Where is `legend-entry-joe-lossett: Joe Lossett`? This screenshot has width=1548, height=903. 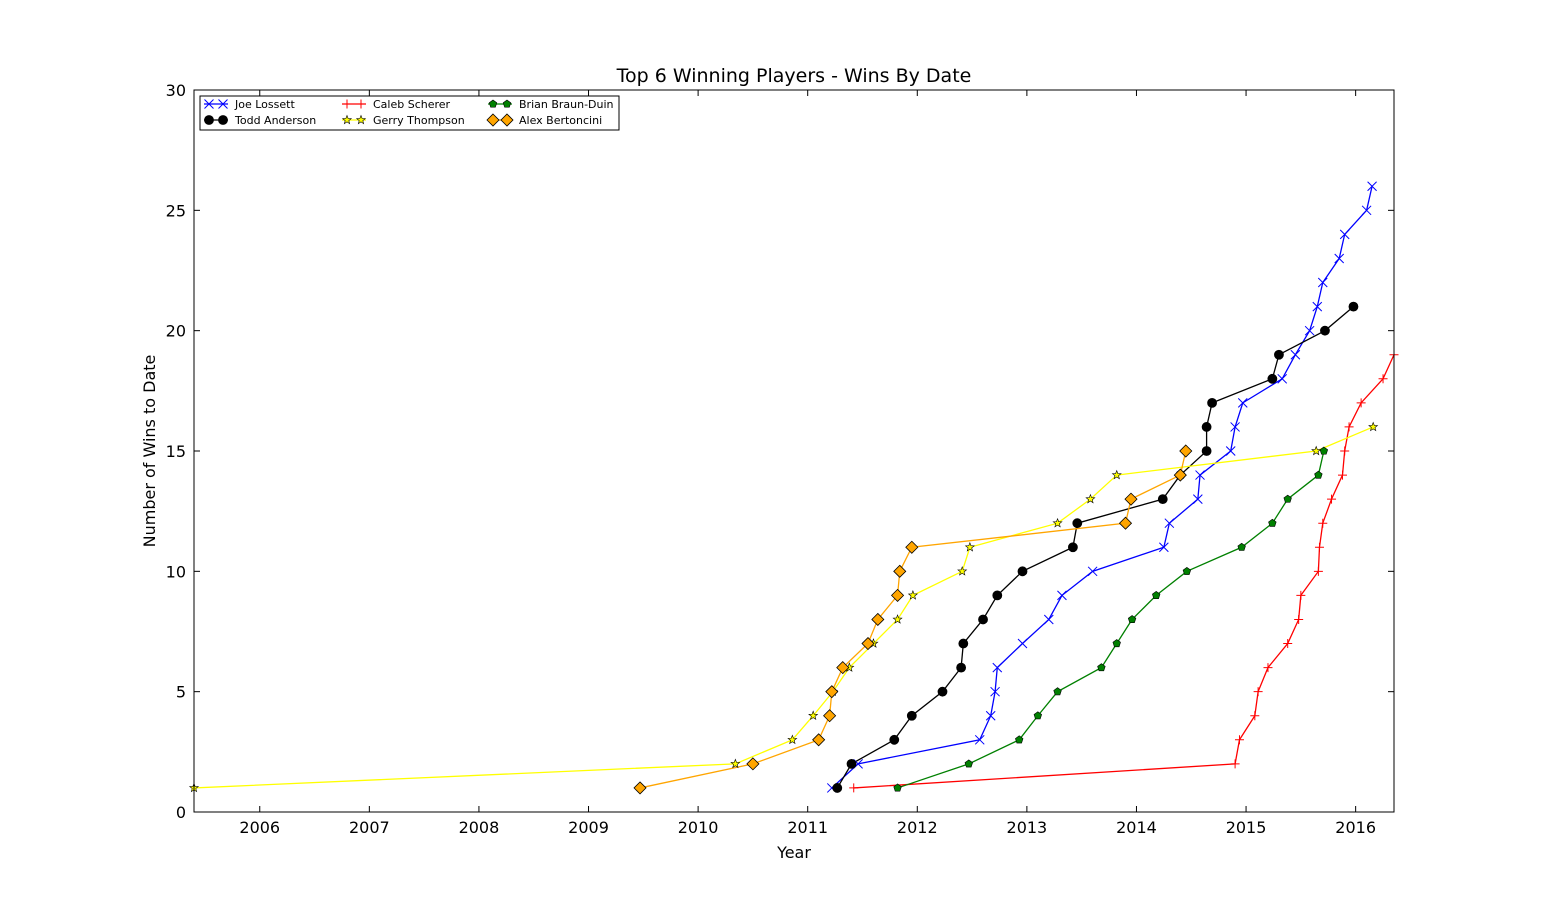 legend-entry-joe-lossett: Joe Lossett is located at coordinates (249, 104).